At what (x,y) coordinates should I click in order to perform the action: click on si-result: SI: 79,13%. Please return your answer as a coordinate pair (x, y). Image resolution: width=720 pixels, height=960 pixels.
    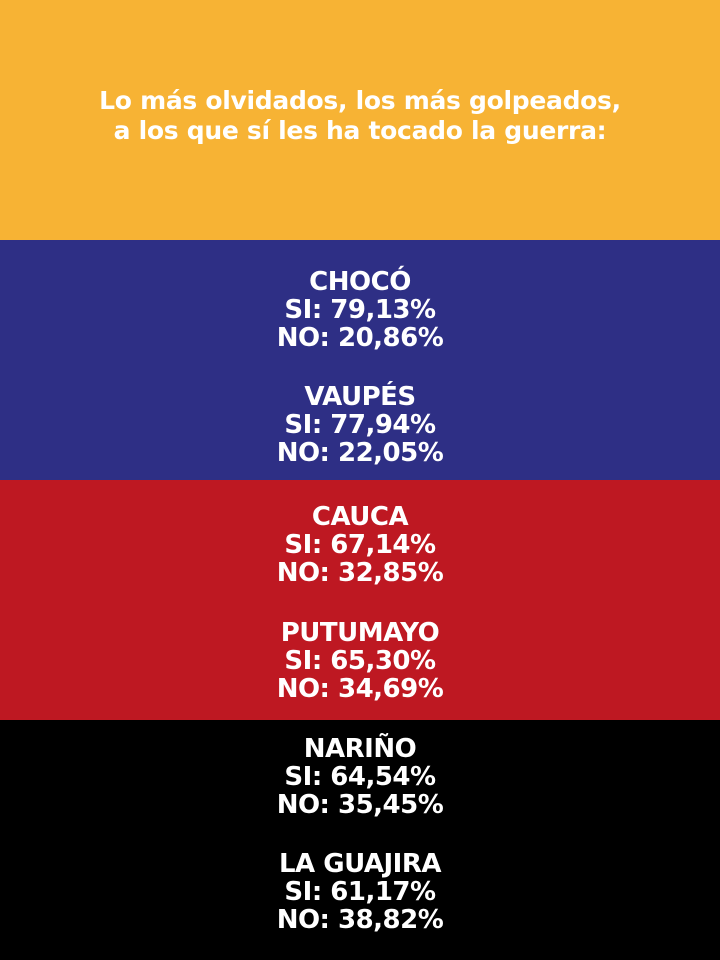
    Looking at the image, I should click on (360, 310).